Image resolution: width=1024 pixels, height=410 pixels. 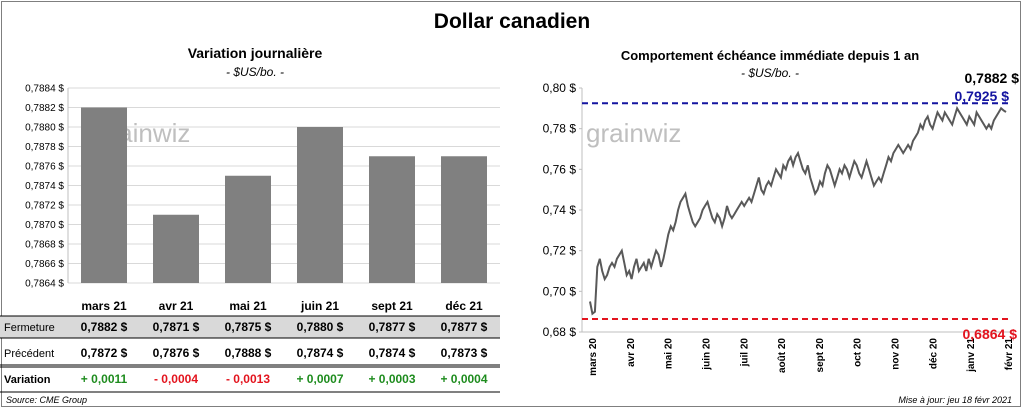 I want to click on x-tick-label: mai 20, so click(x=669, y=354).